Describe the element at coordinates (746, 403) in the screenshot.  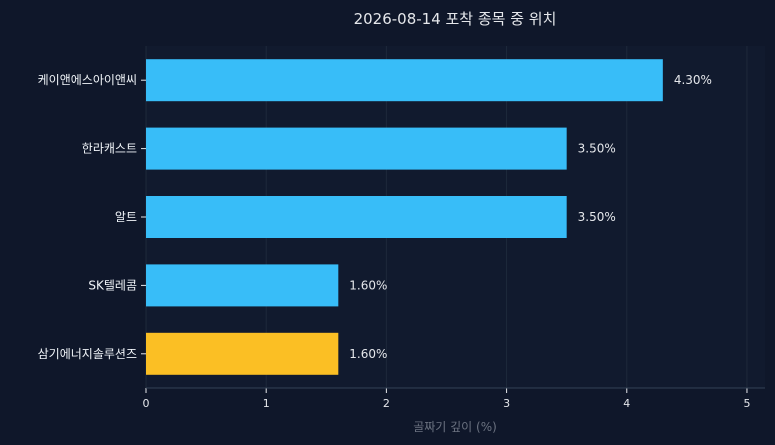
I see `x-tick-label: 5` at that location.